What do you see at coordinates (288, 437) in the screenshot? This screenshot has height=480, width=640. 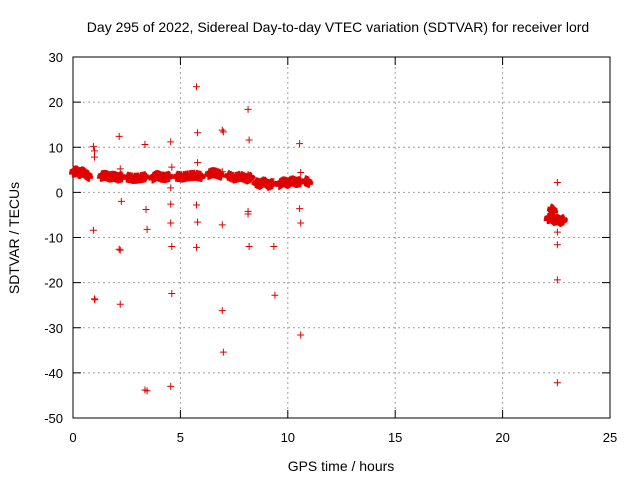 I see `x-tick-label: 10` at bounding box center [288, 437].